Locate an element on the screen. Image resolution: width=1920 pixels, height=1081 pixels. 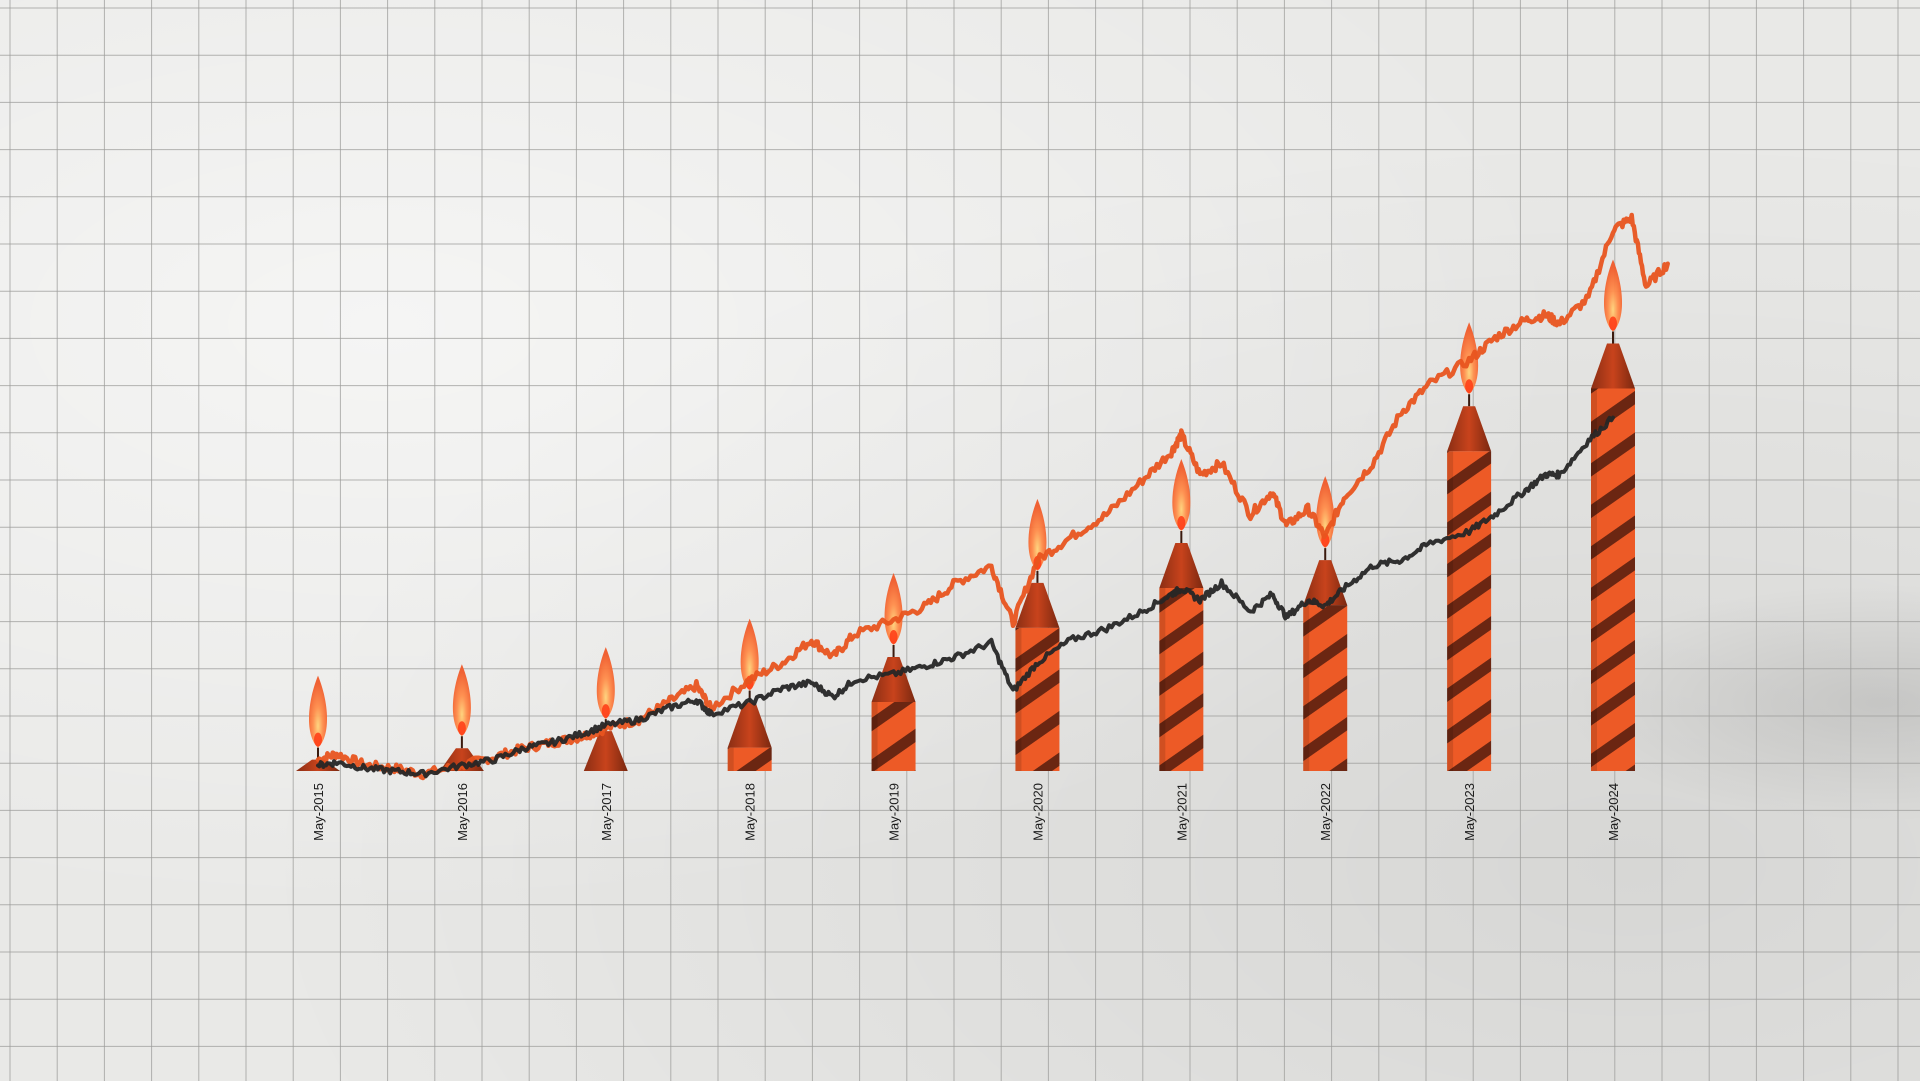
x-tick-label: May-2016 is located at coordinates (462, 812).